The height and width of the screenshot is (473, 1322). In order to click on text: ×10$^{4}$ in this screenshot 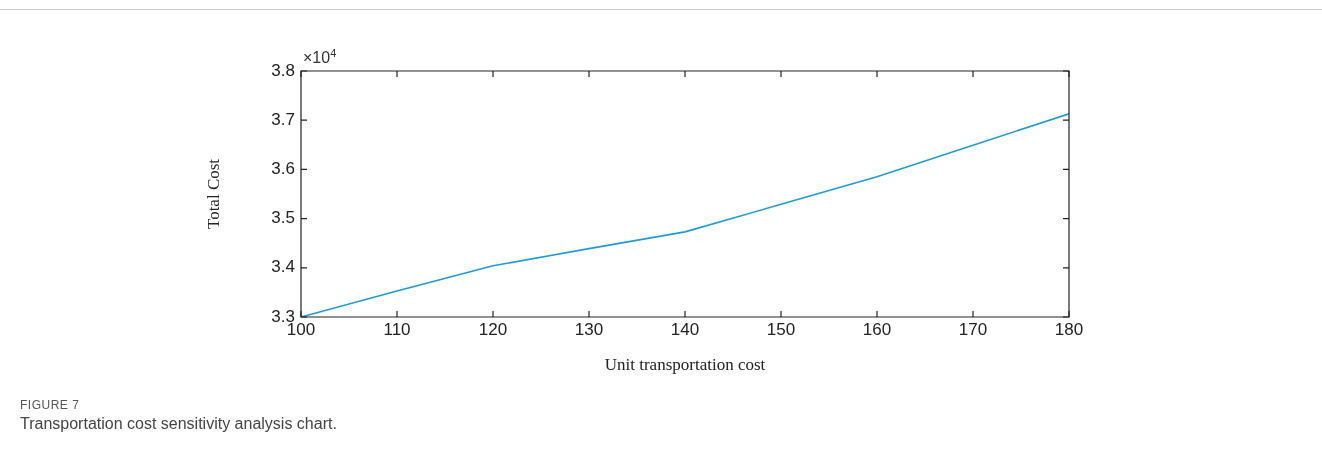, I will do `click(320, 57)`.